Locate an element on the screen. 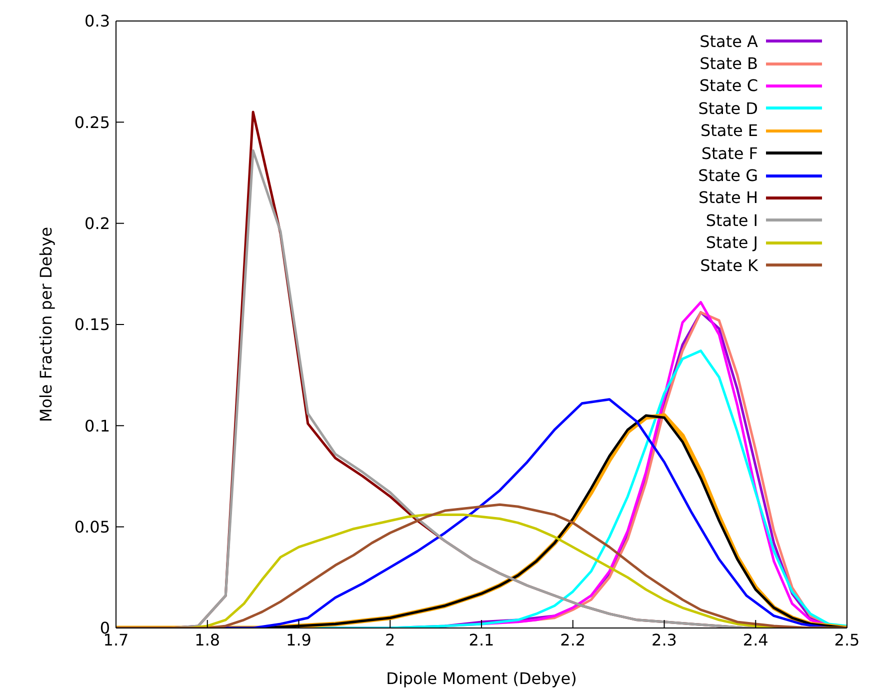  y-tick-label: 0.15 is located at coordinates (92, 324).